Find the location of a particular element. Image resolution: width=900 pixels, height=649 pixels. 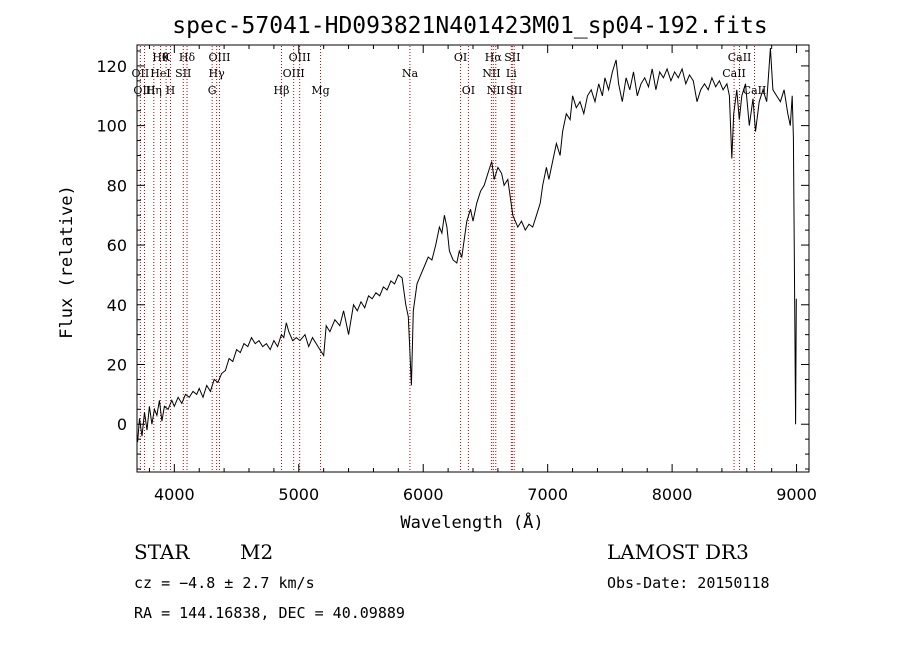

y-tick-label: 40 is located at coordinates (117, 305).